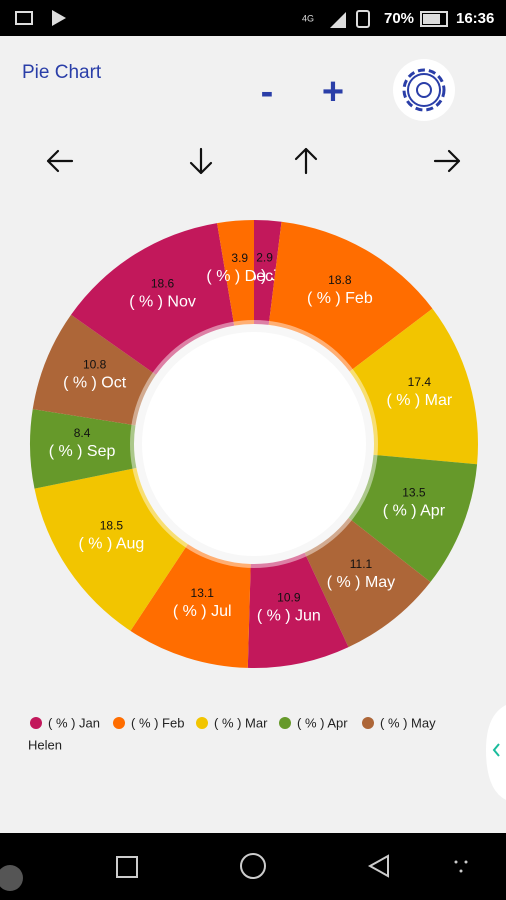 Image resolution: width=506 pixels, height=900 pixels. What do you see at coordinates (239, 276) in the screenshot?
I see `slice-label: ( % ) Dec` at bounding box center [239, 276].